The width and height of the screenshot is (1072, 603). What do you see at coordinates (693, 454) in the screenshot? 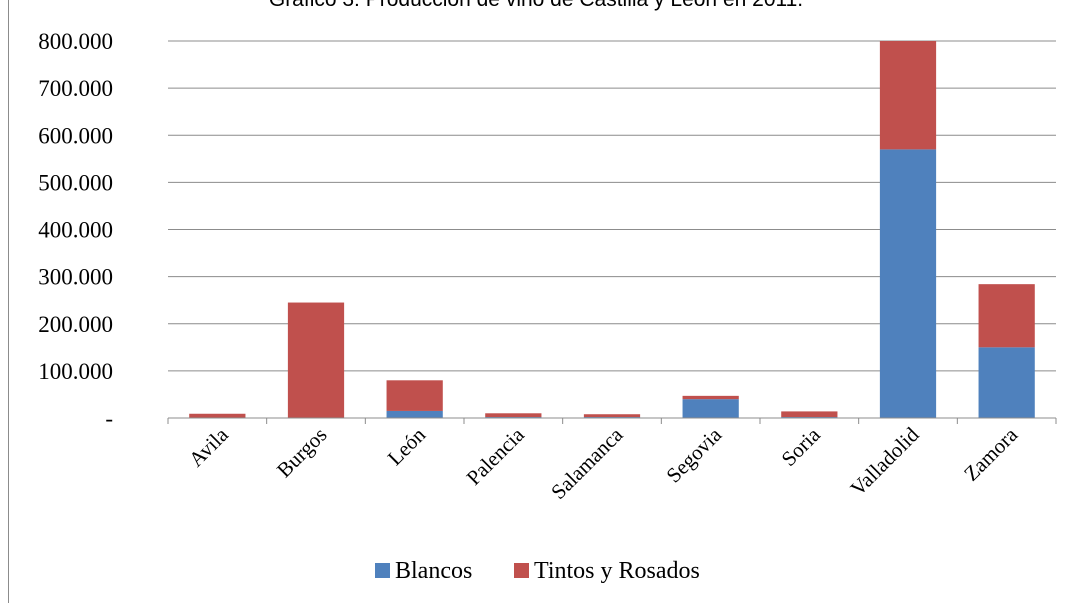
I see `x-tick-label: Segovia` at bounding box center [693, 454].